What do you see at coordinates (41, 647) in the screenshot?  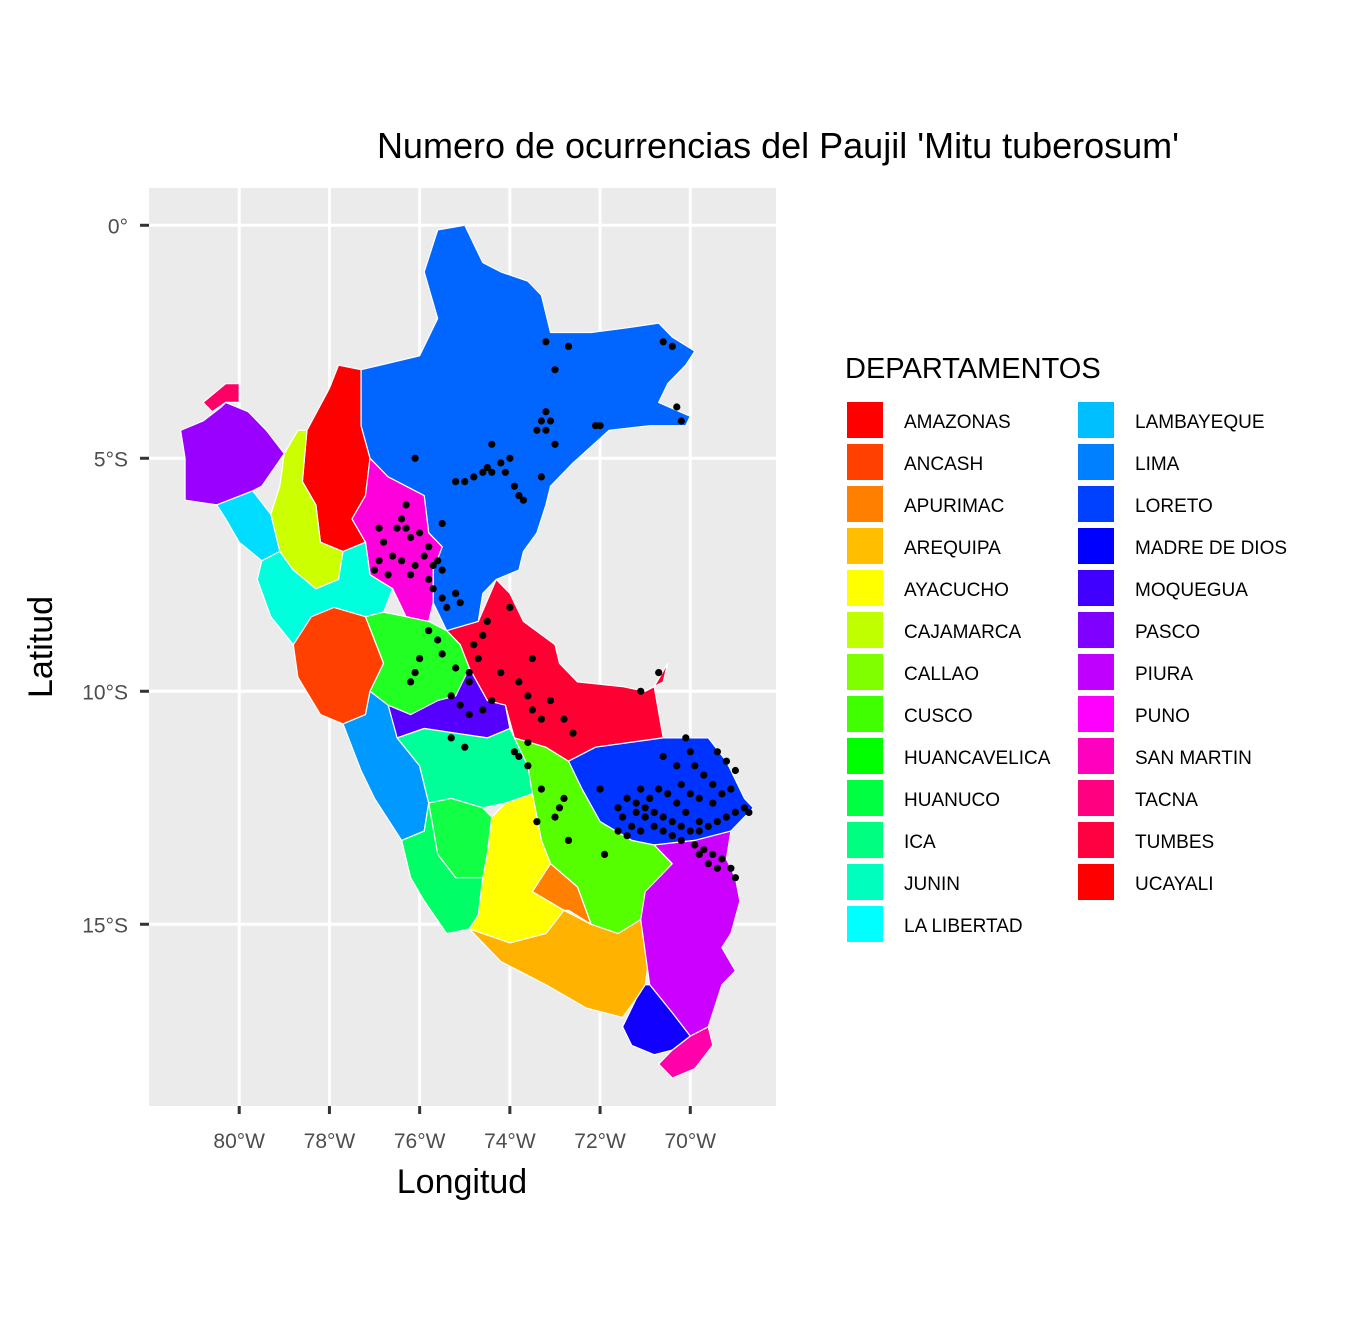 I see `y-axis-title: Latitud` at bounding box center [41, 647].